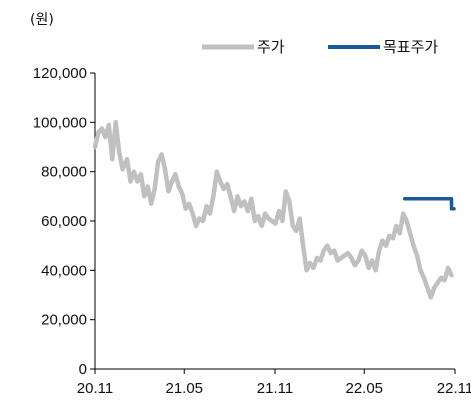 Image resolution: width=471 pixels, height=407 pixels. I want to click on target-price-series-line, so click(429, 204).